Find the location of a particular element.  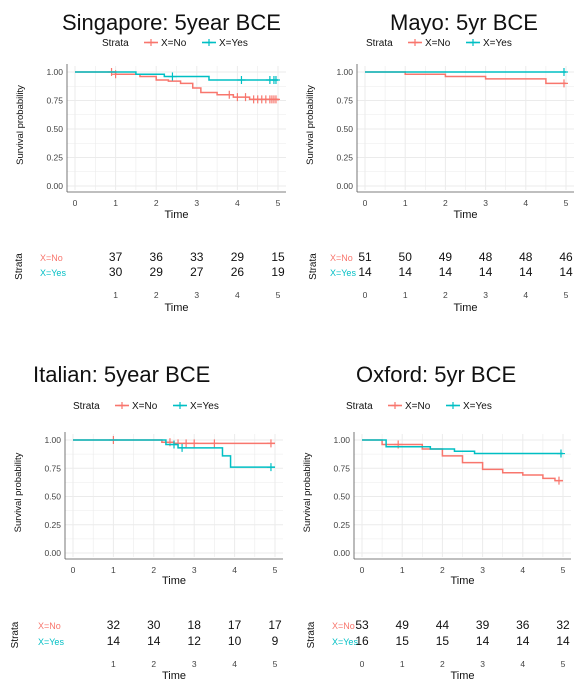

risk-count-yes: 30 is located at coordinates (116, 272).